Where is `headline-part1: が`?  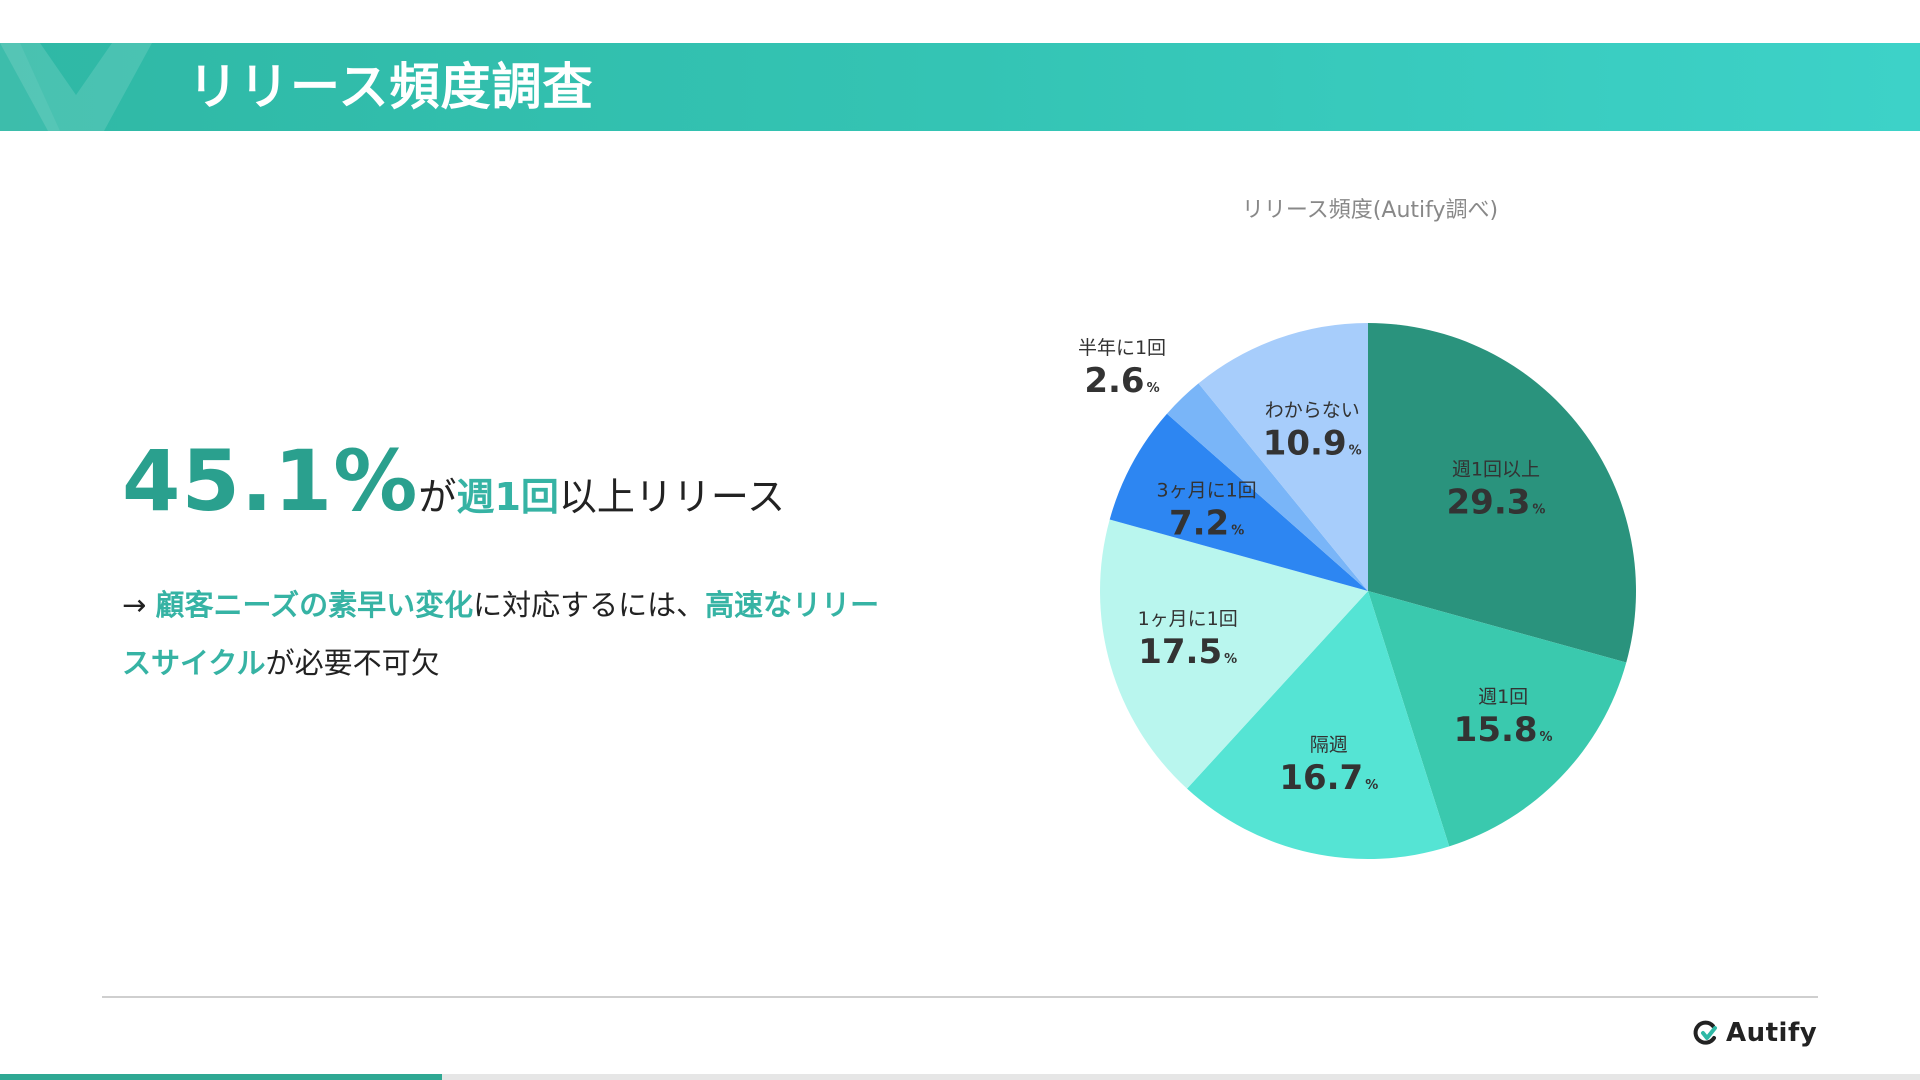
headline-part1: が is located at coordinates (437, 497).